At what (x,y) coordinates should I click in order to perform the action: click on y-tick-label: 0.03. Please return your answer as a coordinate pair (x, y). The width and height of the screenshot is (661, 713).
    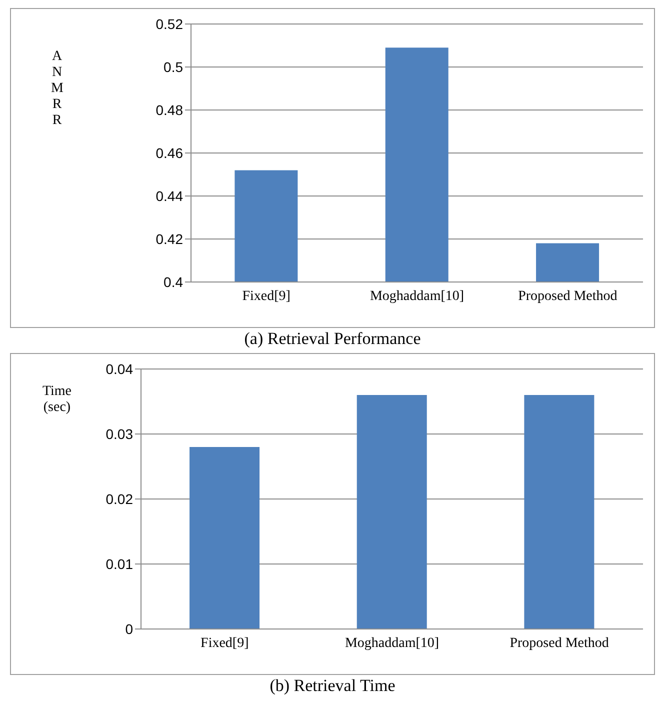
    Looking at the image, I should click on (120, 434).